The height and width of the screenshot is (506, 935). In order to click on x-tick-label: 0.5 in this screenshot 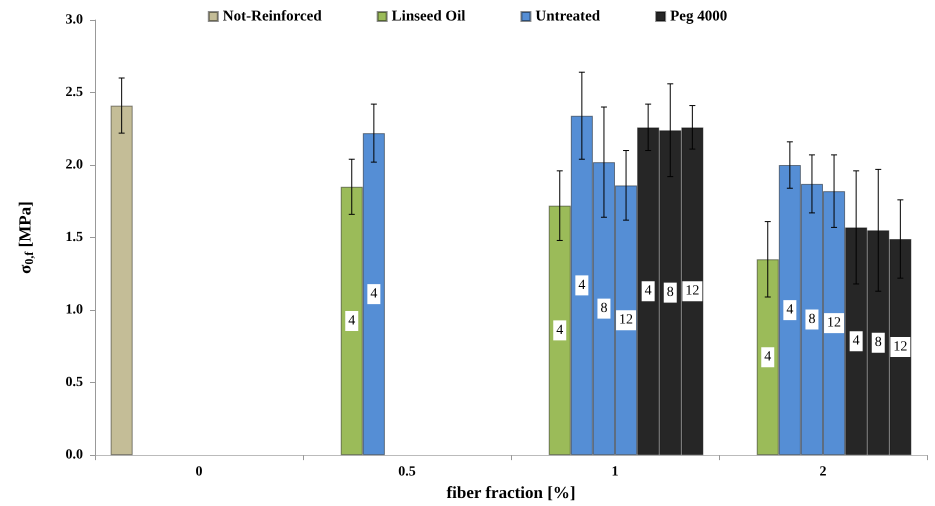, I will do `click(407, 472)`.